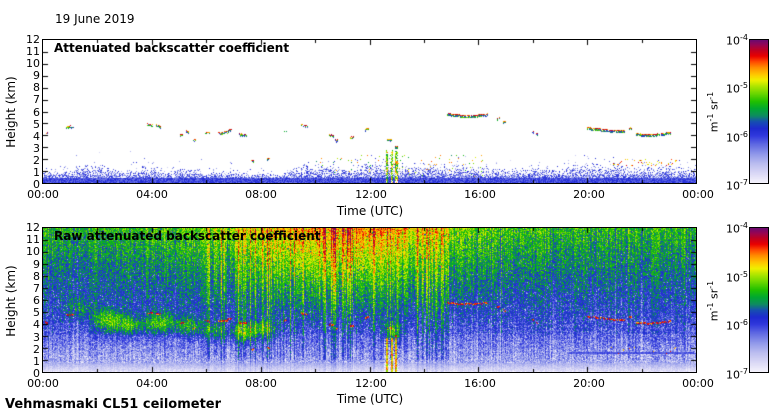  What do you see at coordinates (113, 404) in the screenshot?
I see `footer-label: Vehmasmaki CL51 ceilometer` at bounding box center [113, 404].